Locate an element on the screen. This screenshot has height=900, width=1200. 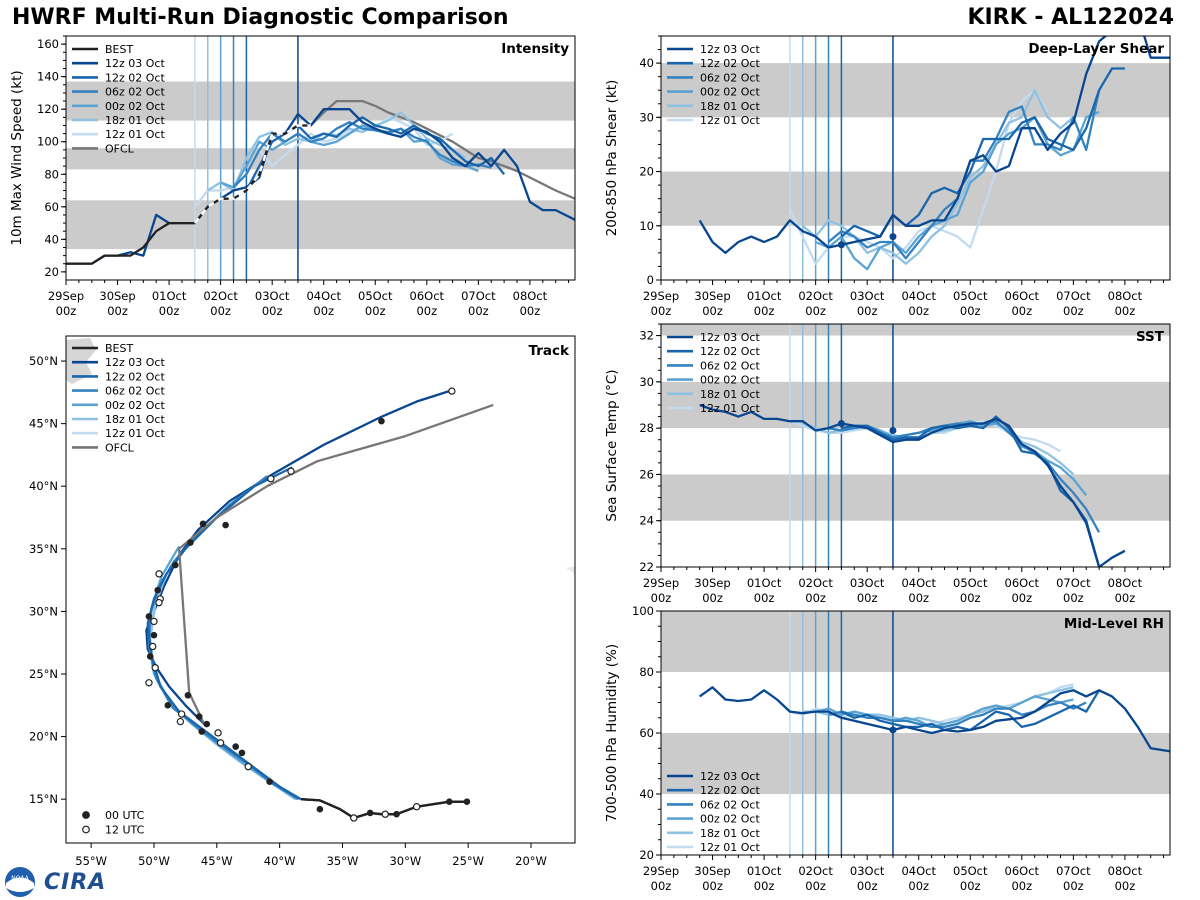
sst-xtick-label: 02Oct is located at coordinates (815, 583).